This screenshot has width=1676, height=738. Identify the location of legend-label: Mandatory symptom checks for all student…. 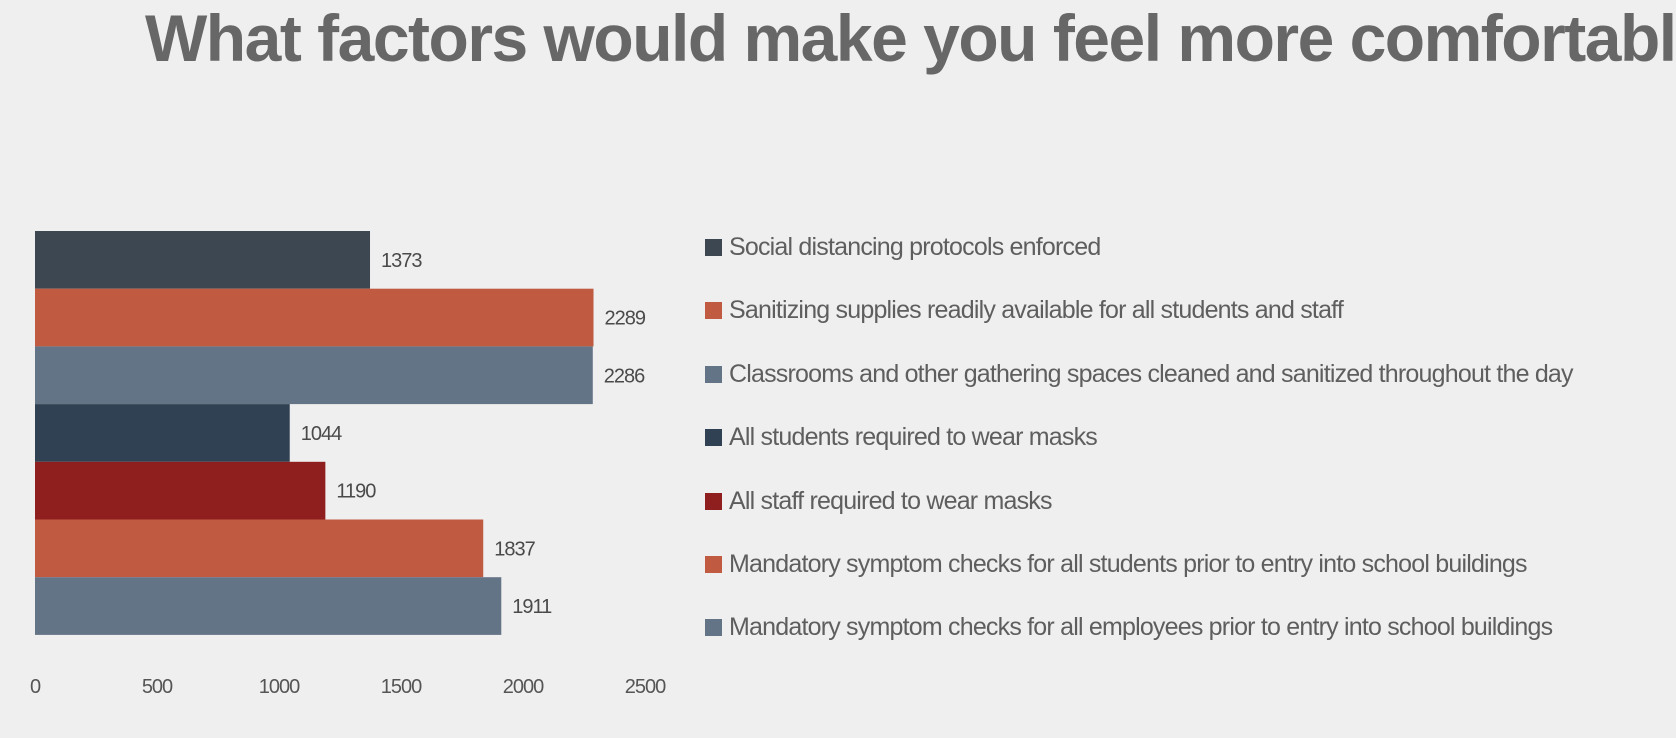
(1128, 563).